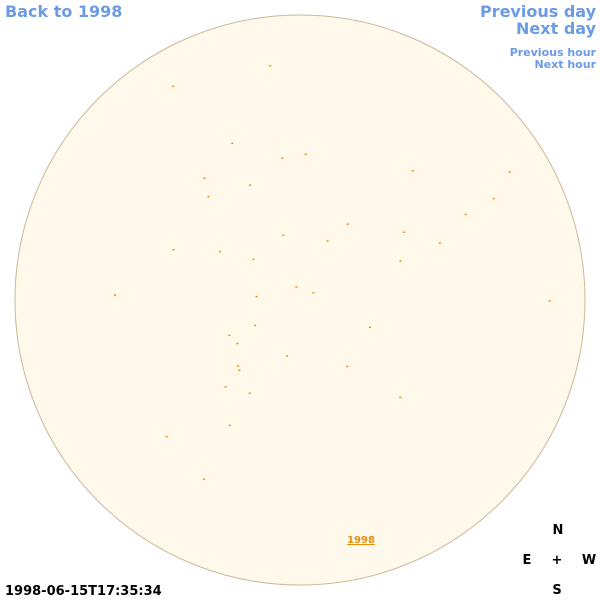  I want to click on next-hour-link: Next hour, so click(566, 64).